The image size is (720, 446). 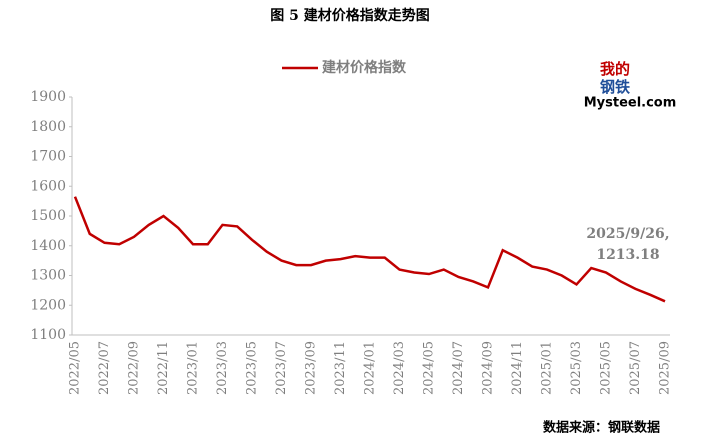 What do you see at coordinates (193, 368) in the screenshot?
I see `x-tick-label: 2023/01` at bounding box center [193, 368].